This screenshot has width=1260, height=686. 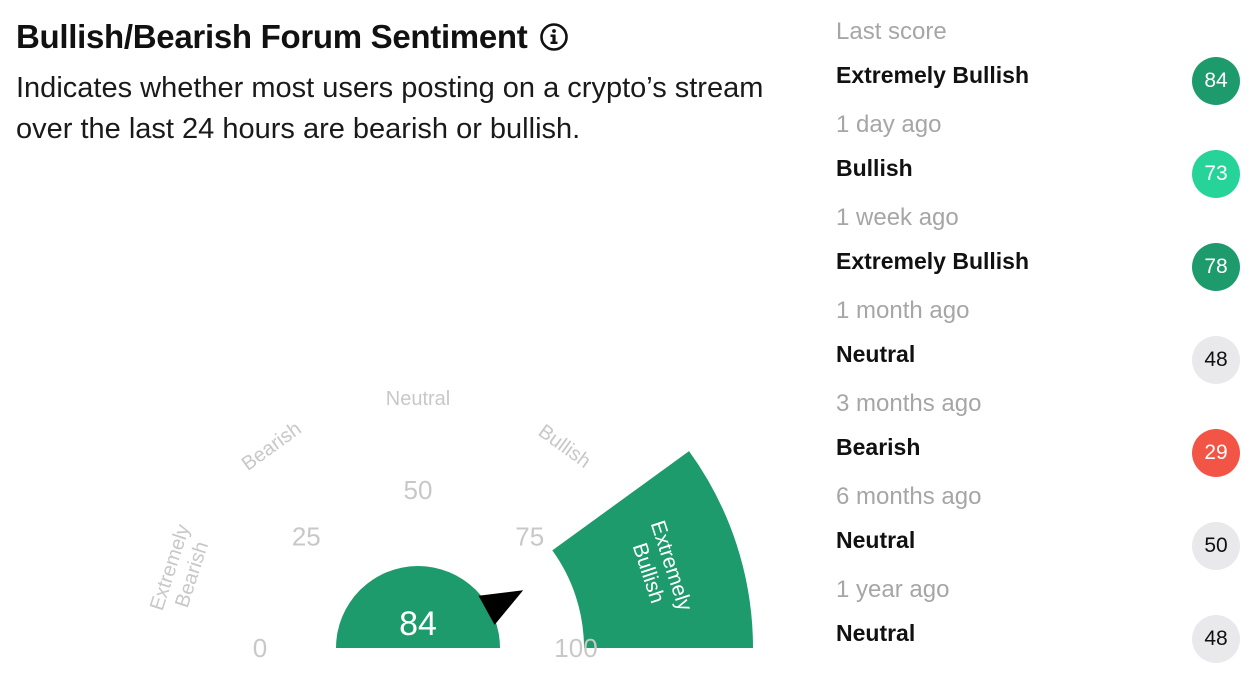 What do you see at coordinates (564, 446) in the screenshot?
I see `gauge-zone-label: Bullish` at bounding box center [564, 446].